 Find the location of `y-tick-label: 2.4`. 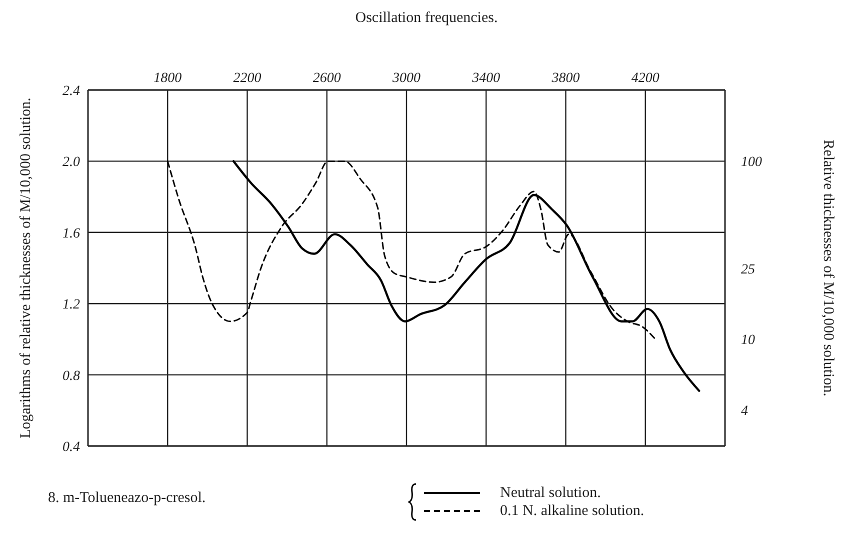

y-tick-label: 2.4 is located at coordinates (71, 91).